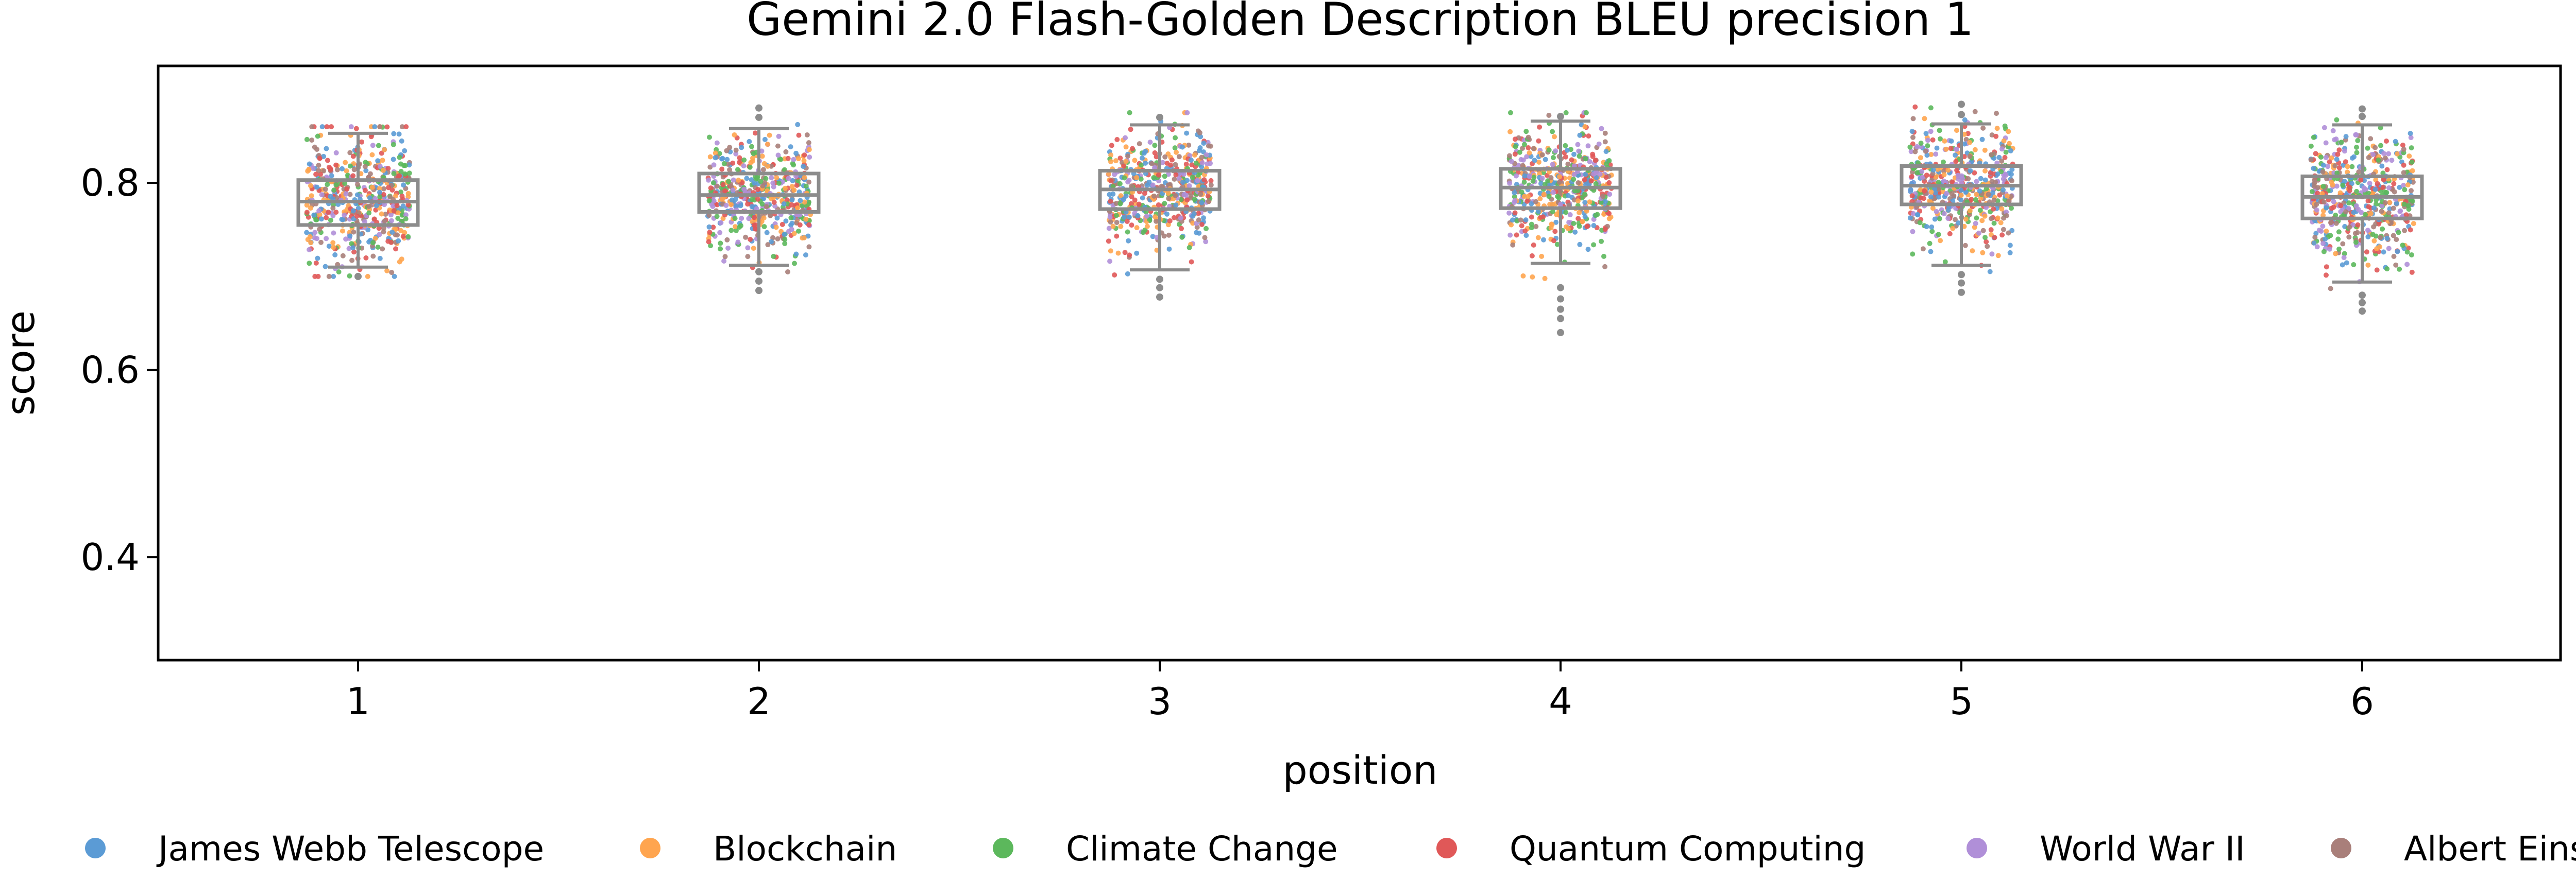 The height and width of the screenshot is (880, 2576). I want to click on y-tick-label: 0.4, so click(110, 558).